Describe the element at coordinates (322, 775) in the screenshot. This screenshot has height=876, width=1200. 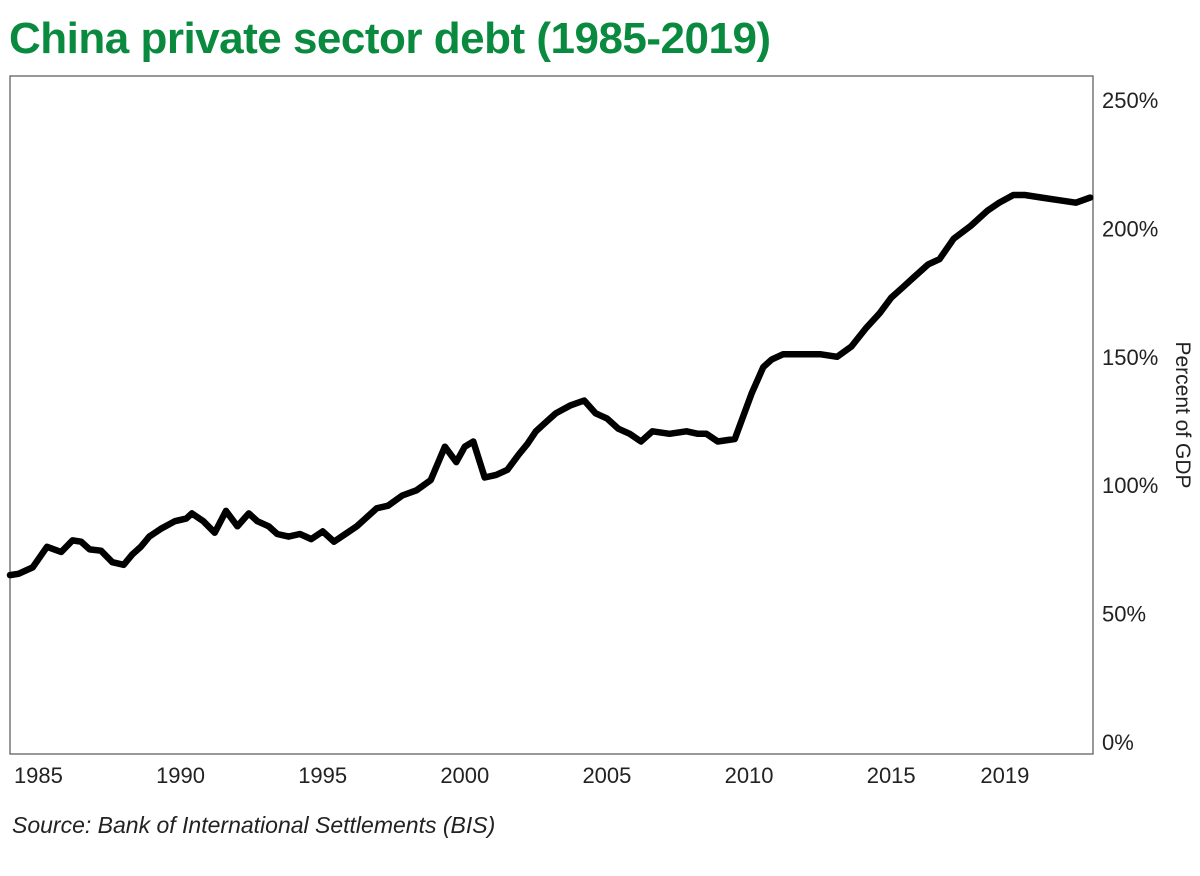
I see `x-tick-label: 1995` at that location.